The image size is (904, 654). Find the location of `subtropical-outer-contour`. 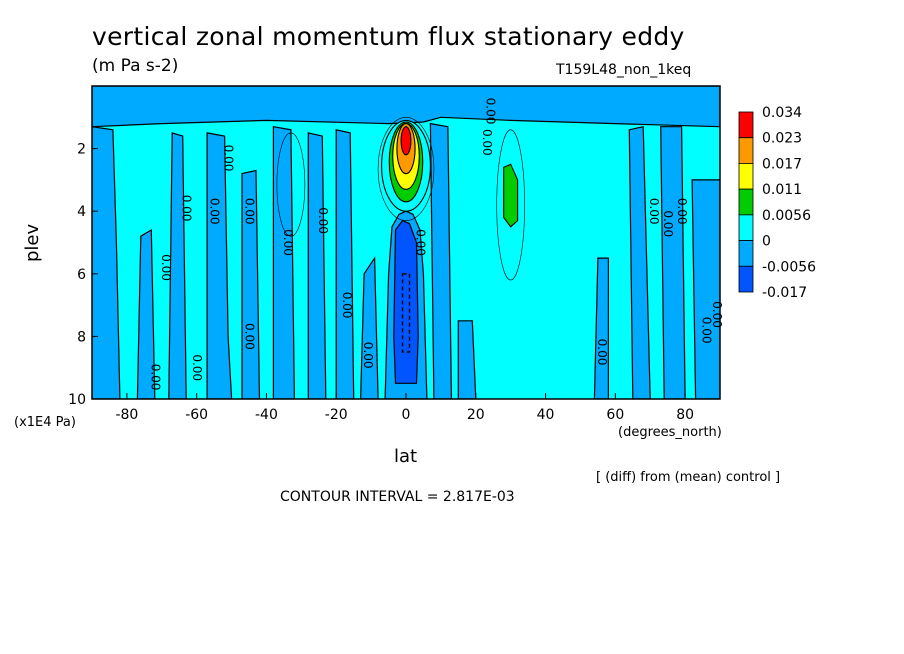

subtropical-outer-contour is located at coordinates (510, 205).